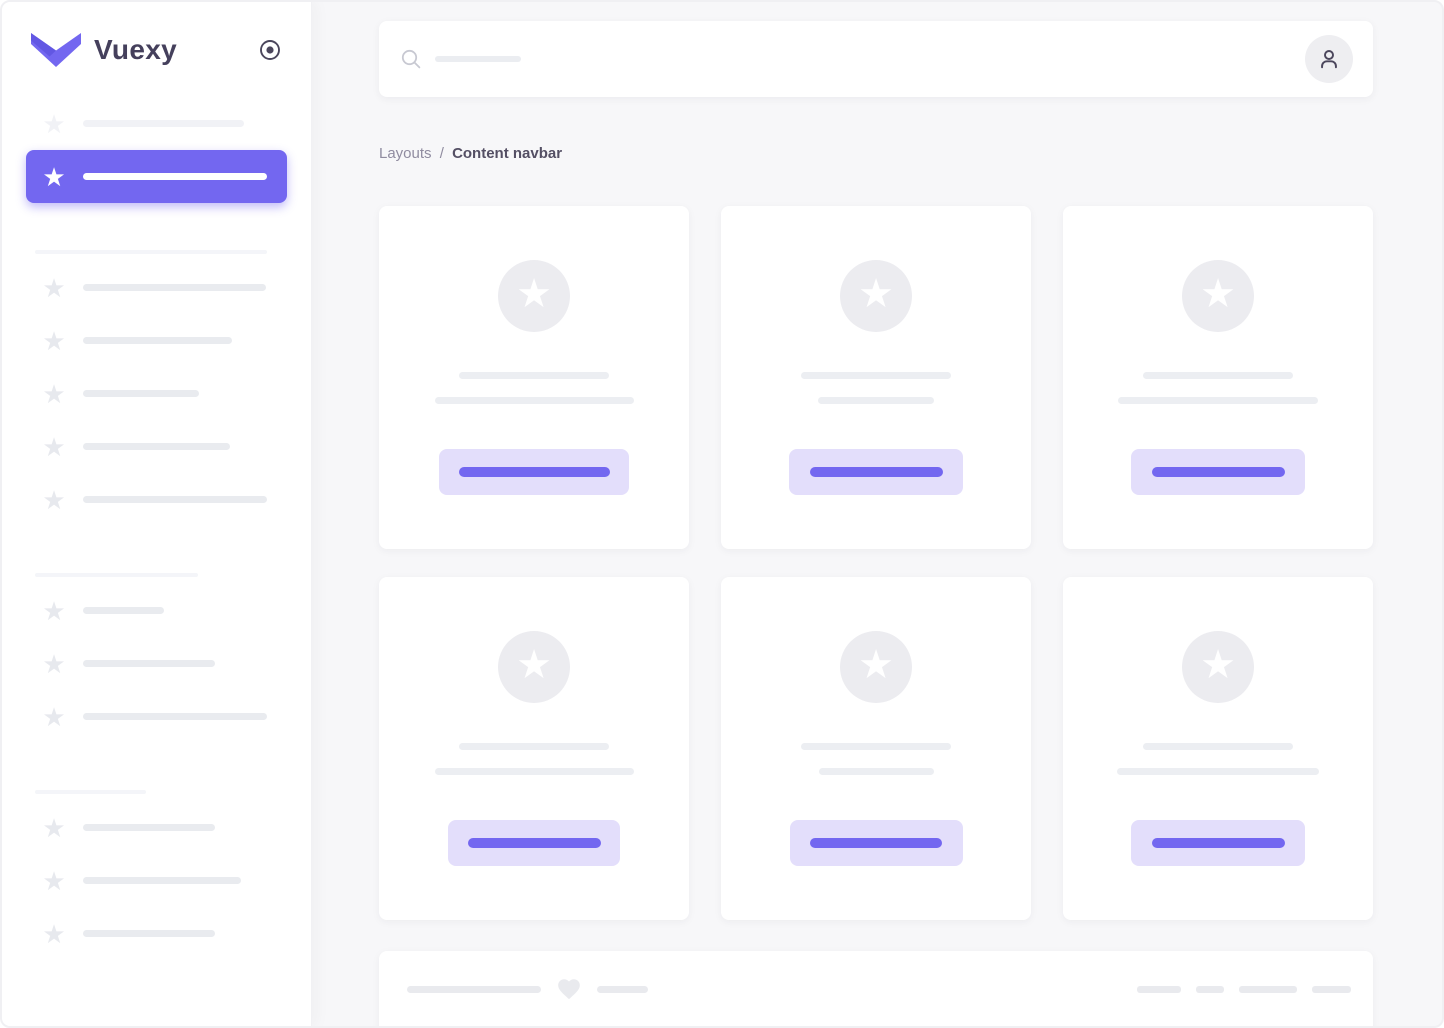  Describe the element at coordinates (411, 59) in the screenshot. I see `search-icon` at that location.